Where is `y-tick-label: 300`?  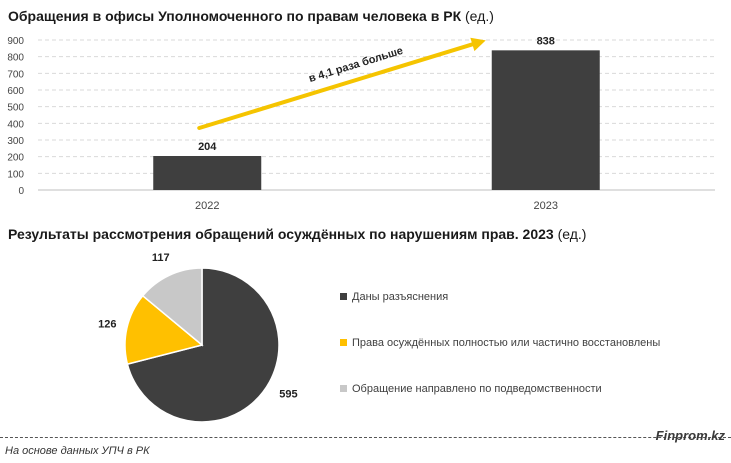
y-tick-label: 300 is located at coordinates (15, 141).